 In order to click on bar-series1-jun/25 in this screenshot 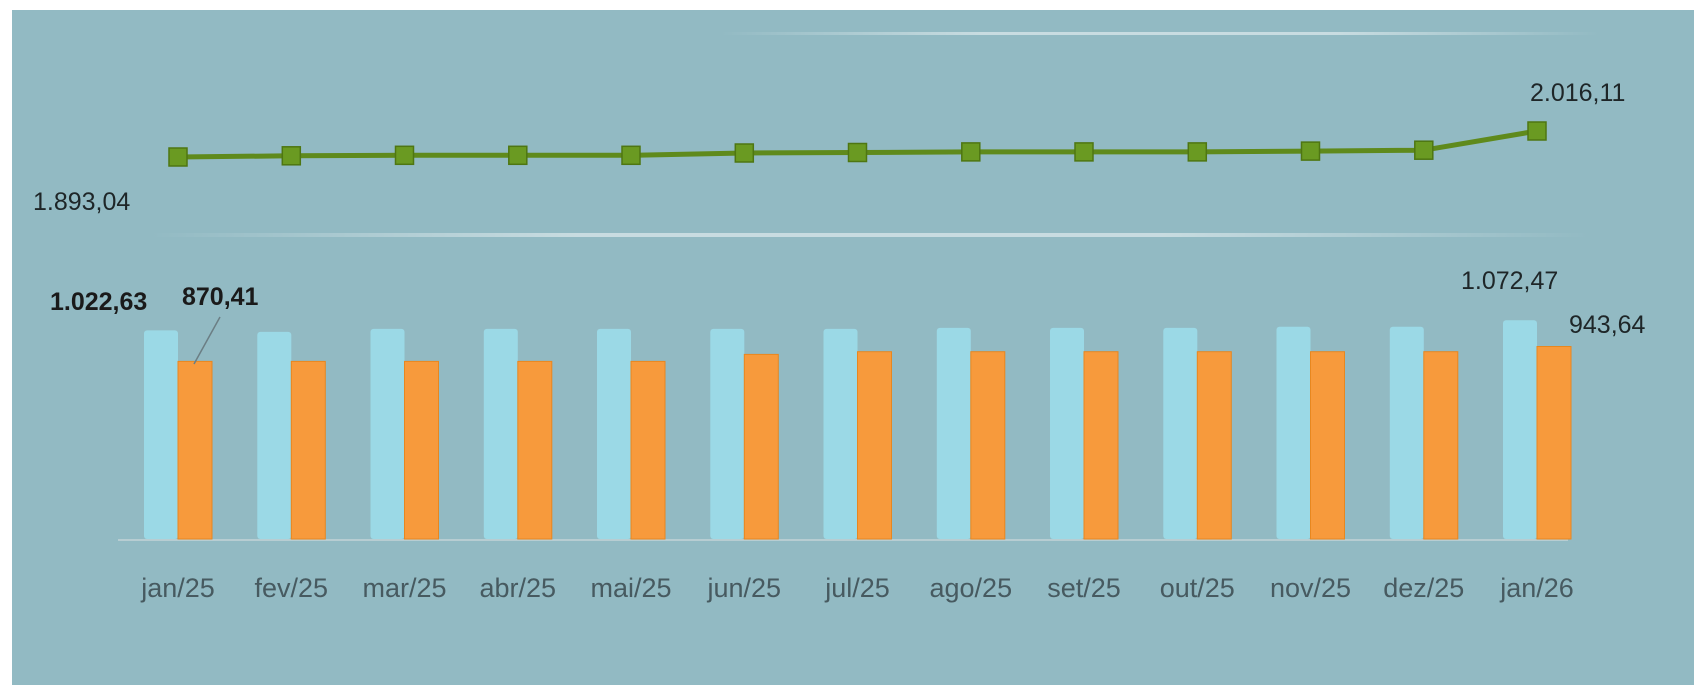, I will do `click(727, 433)`.